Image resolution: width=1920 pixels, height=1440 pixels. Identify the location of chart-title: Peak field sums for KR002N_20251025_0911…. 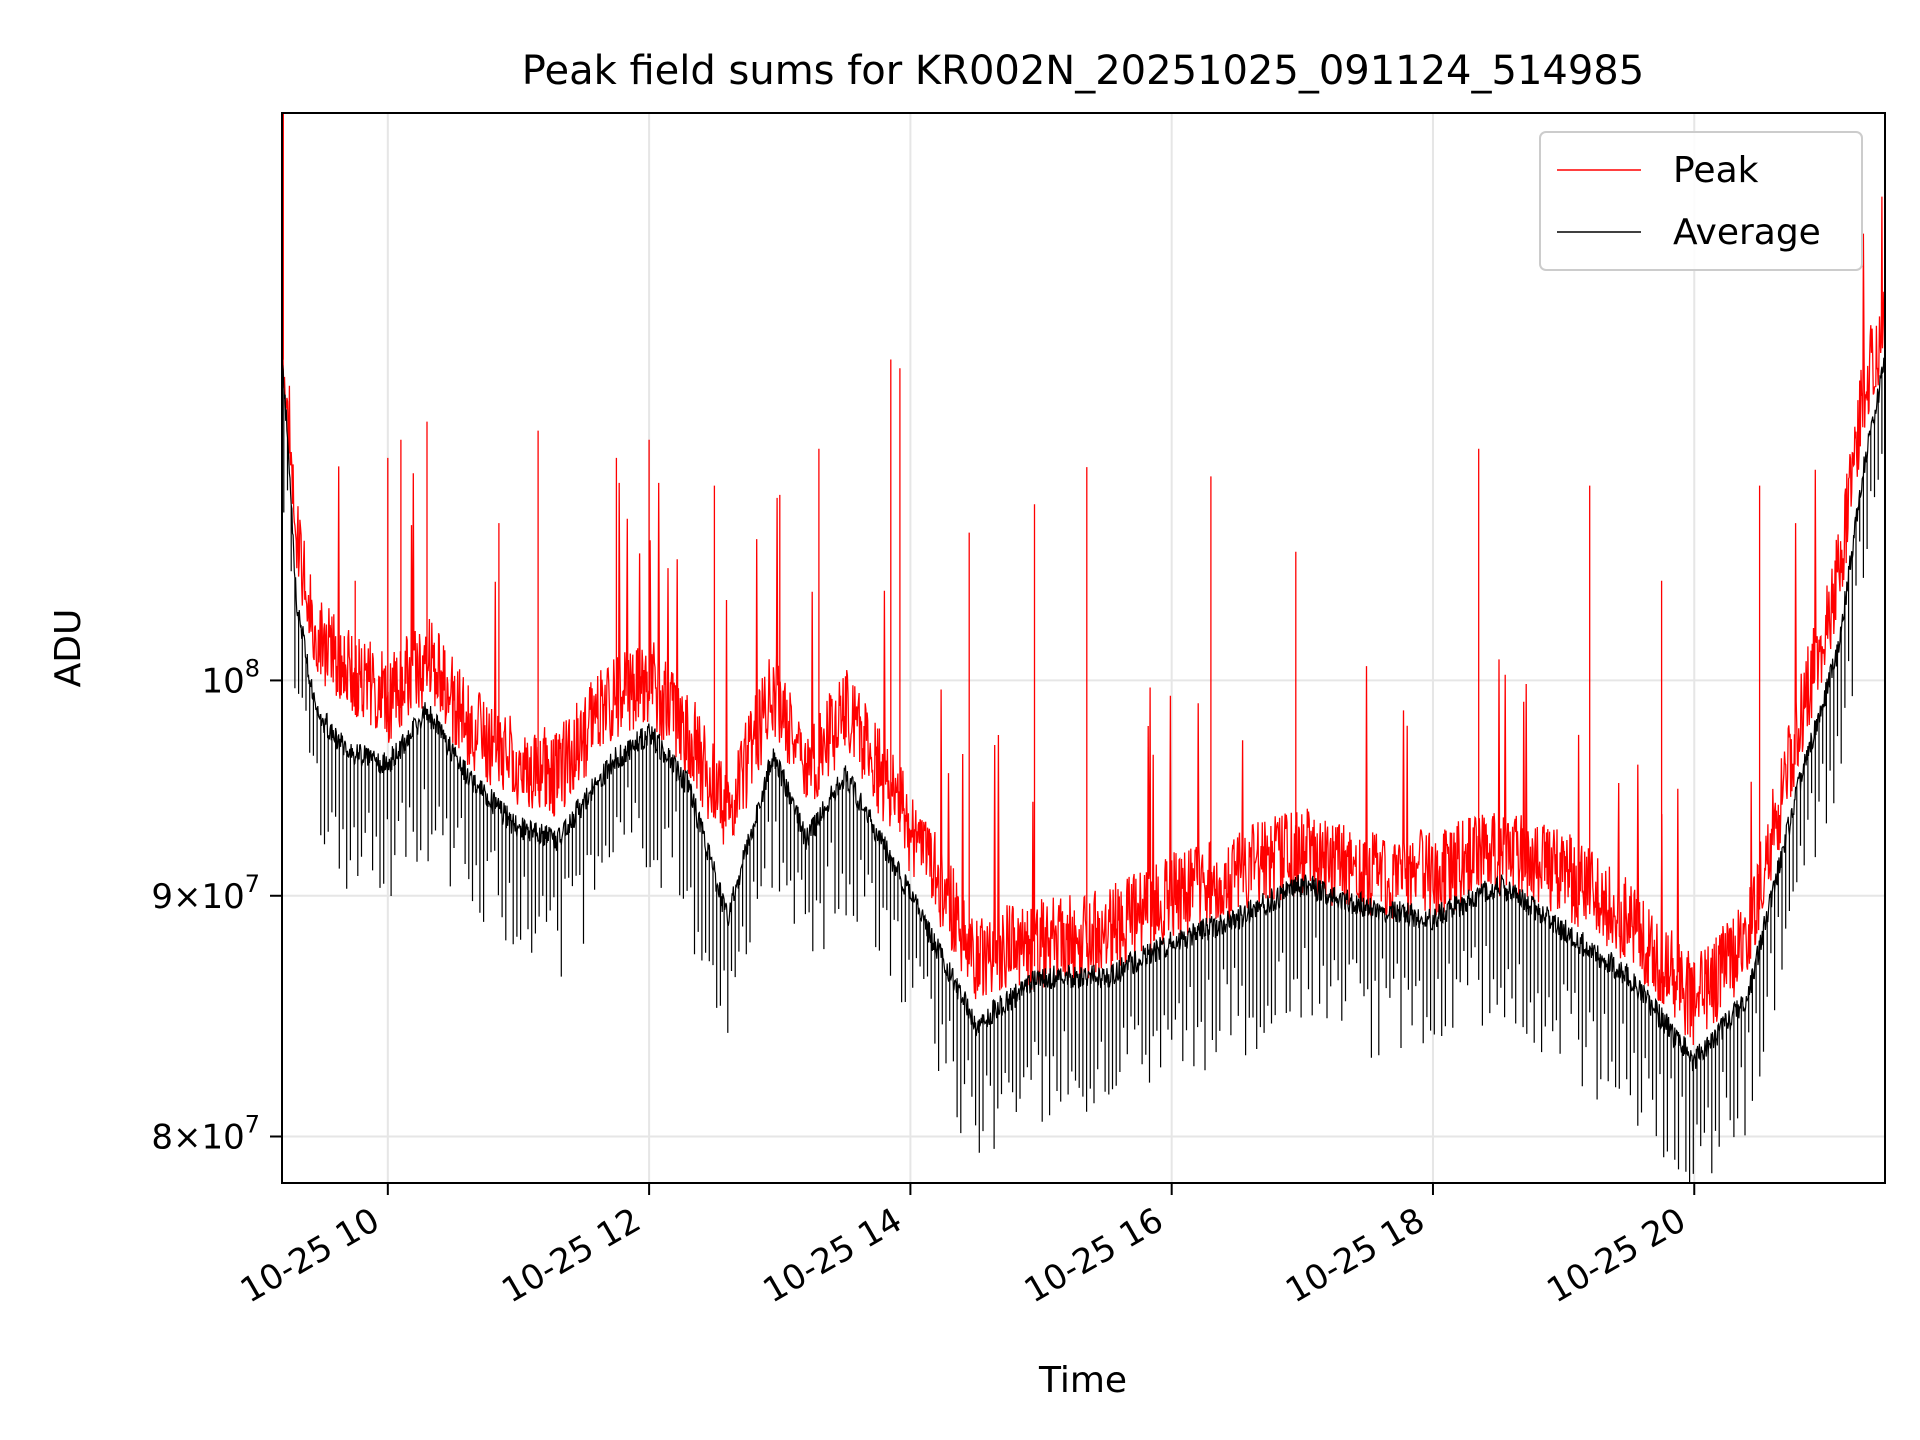
(1083, 71).